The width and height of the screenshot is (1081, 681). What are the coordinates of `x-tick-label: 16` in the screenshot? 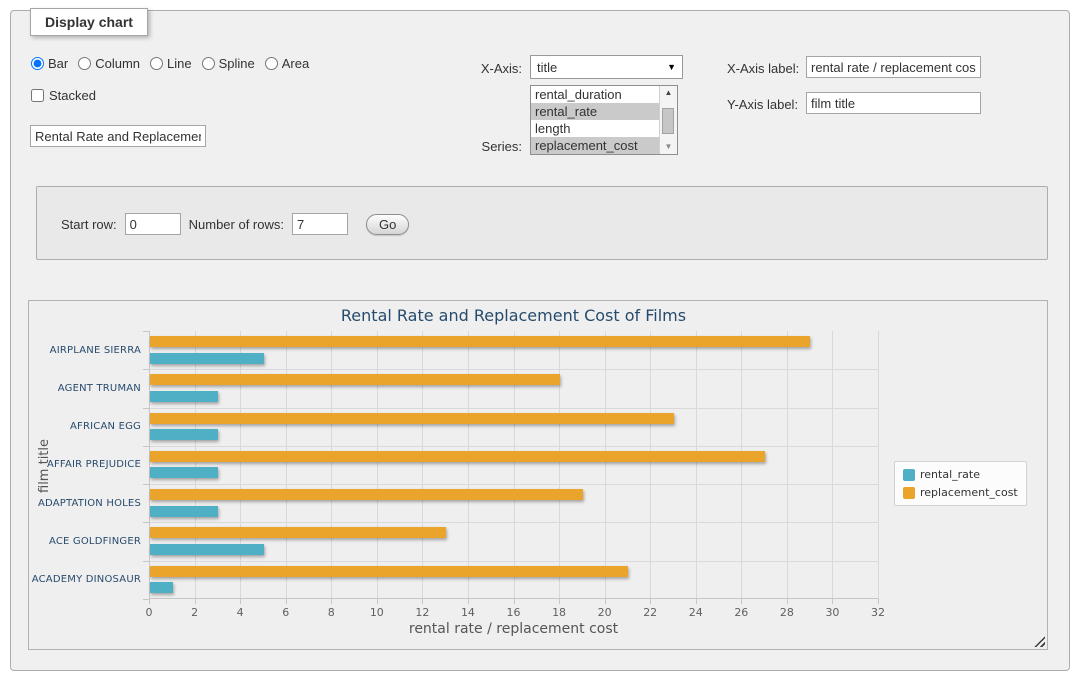 It's located at (513, 612).